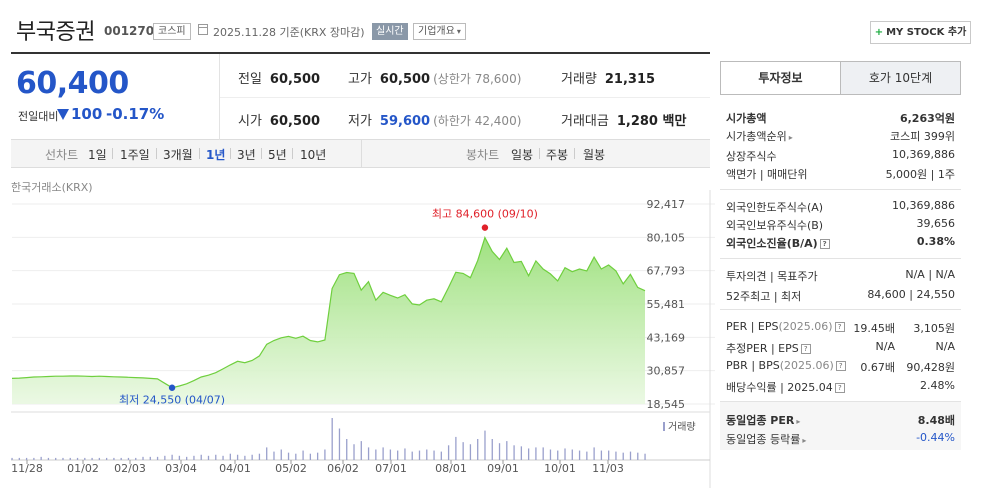 The image size is (985, 488). What do you see at coordinates (313, 155) in the screenshot?
I see `period-10y: 10년` at bounding box center [313, 155].